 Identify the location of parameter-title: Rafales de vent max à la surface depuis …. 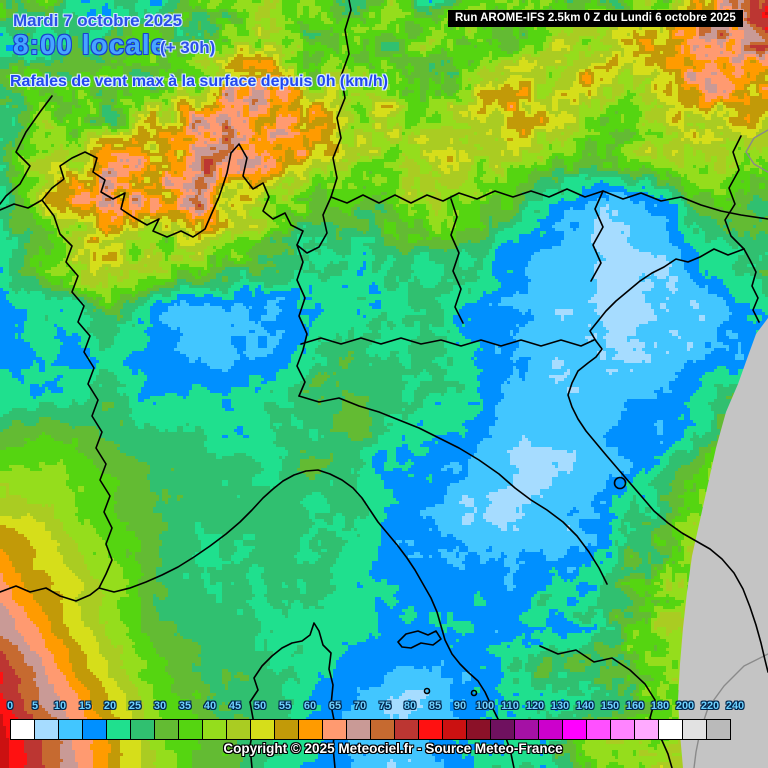
(199, 81).